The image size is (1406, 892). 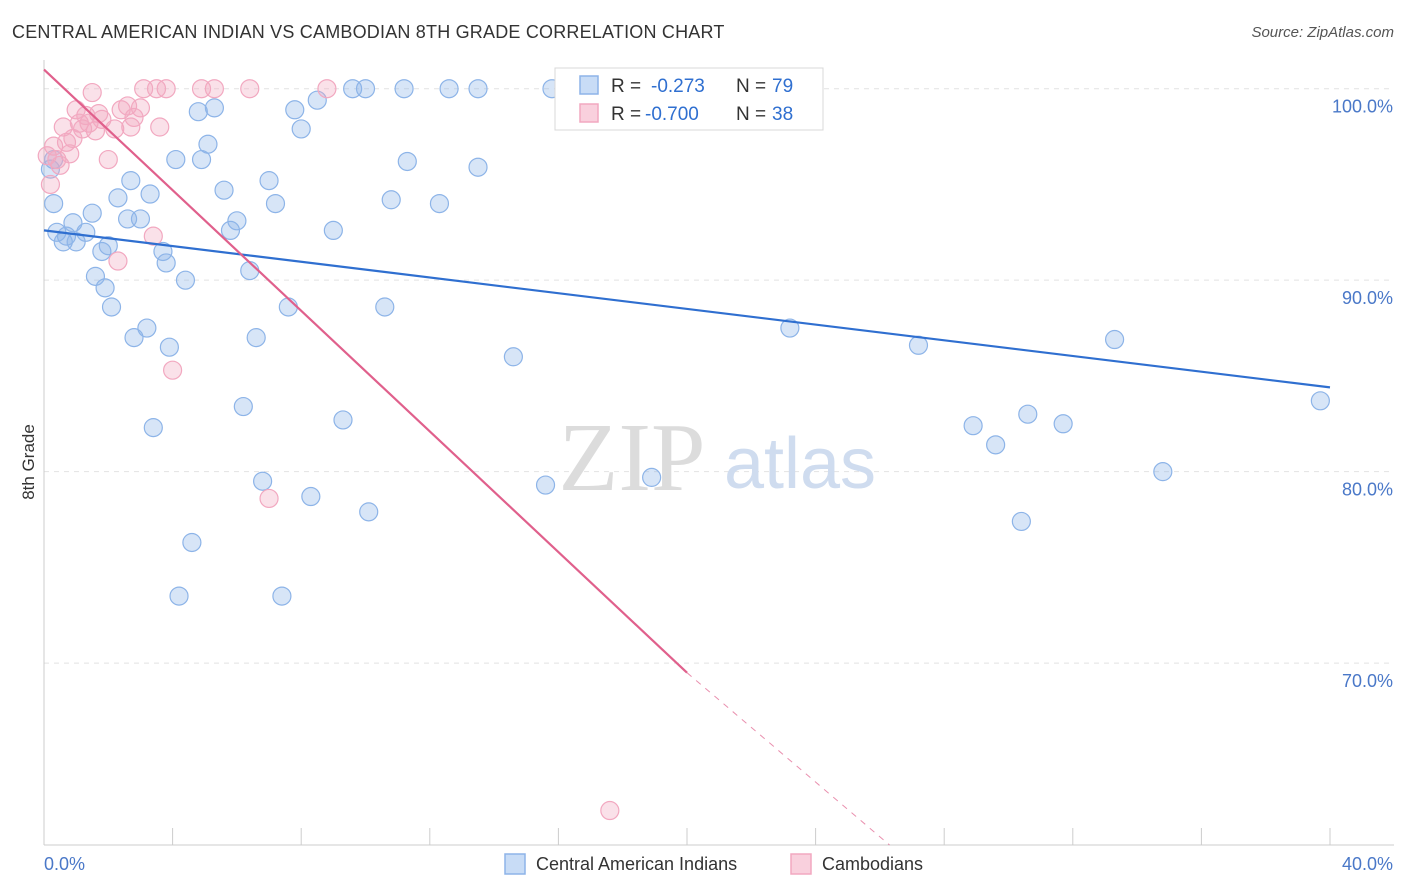 What do you see at coordinates (672, 114) in the screenshot?
I see `stats-r-value-2: -0.700` at bounding box center [672, 114].